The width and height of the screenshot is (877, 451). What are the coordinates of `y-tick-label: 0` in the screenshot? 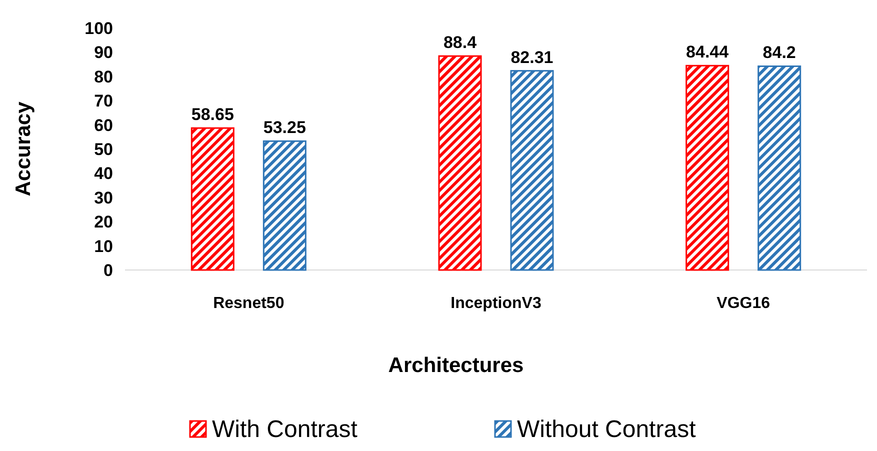 It's located at (108, 270).